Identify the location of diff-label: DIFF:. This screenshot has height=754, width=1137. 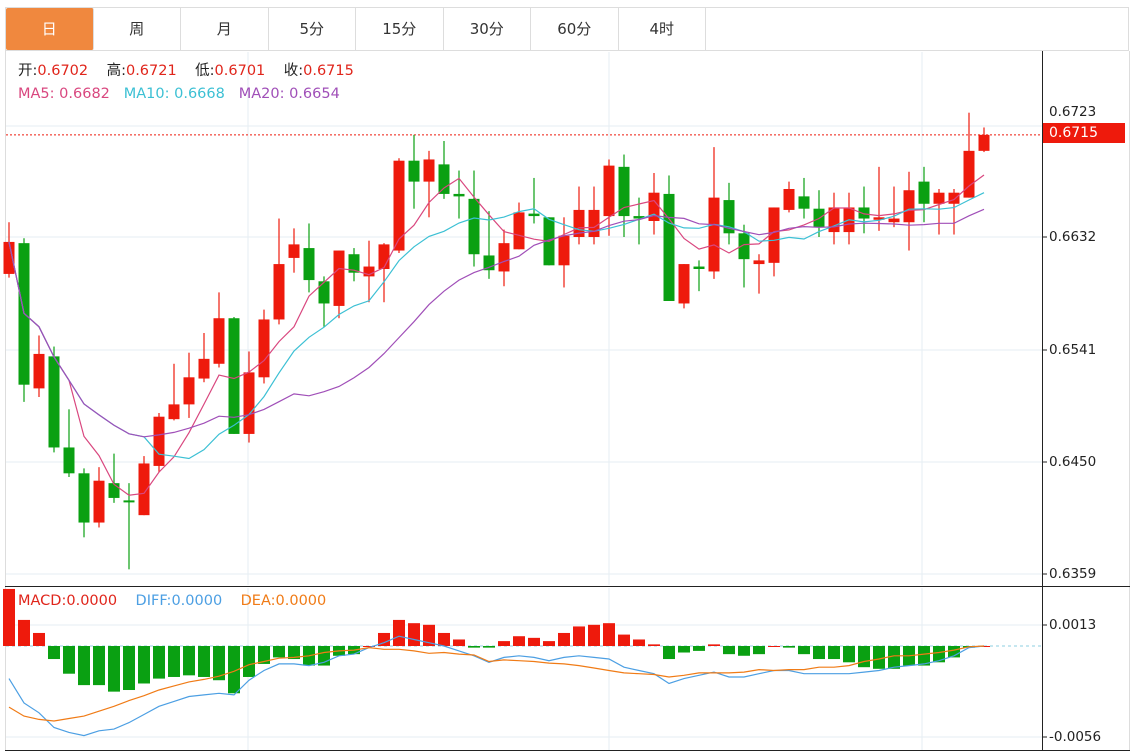
(153, 601).